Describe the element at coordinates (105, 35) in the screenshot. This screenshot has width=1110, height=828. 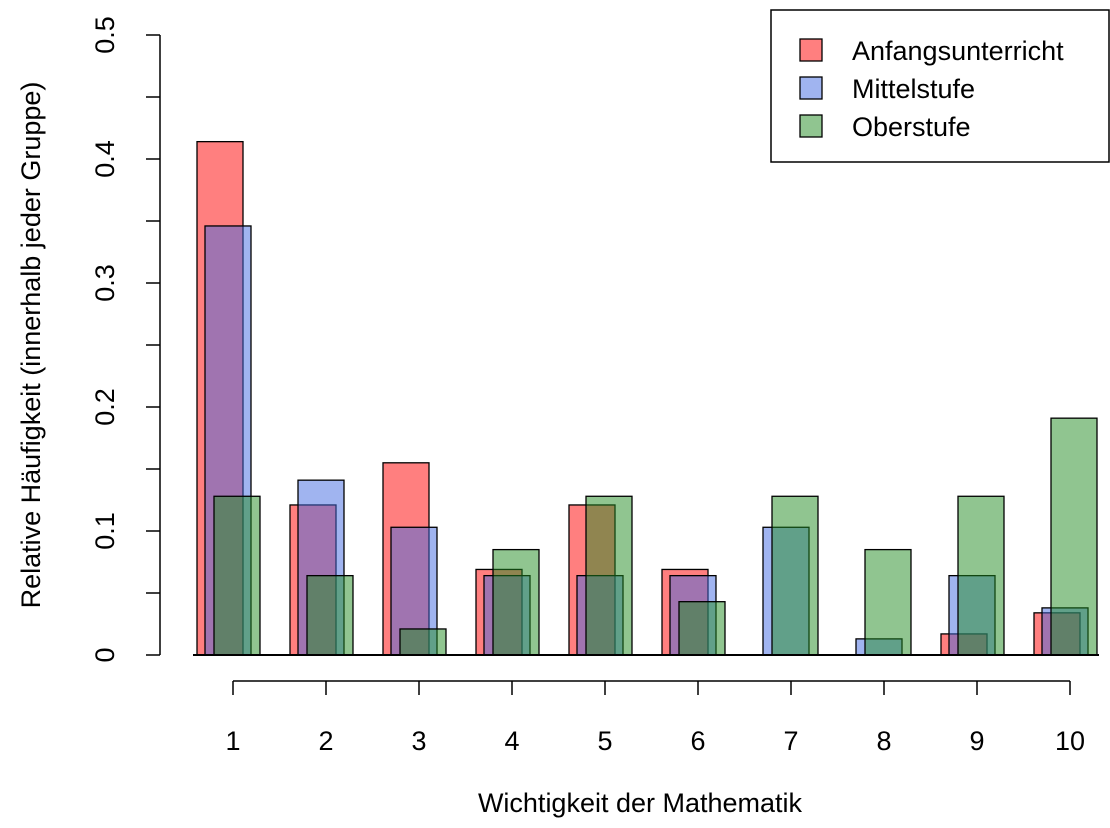
I see `y-tick-label: 0.5` at that location.